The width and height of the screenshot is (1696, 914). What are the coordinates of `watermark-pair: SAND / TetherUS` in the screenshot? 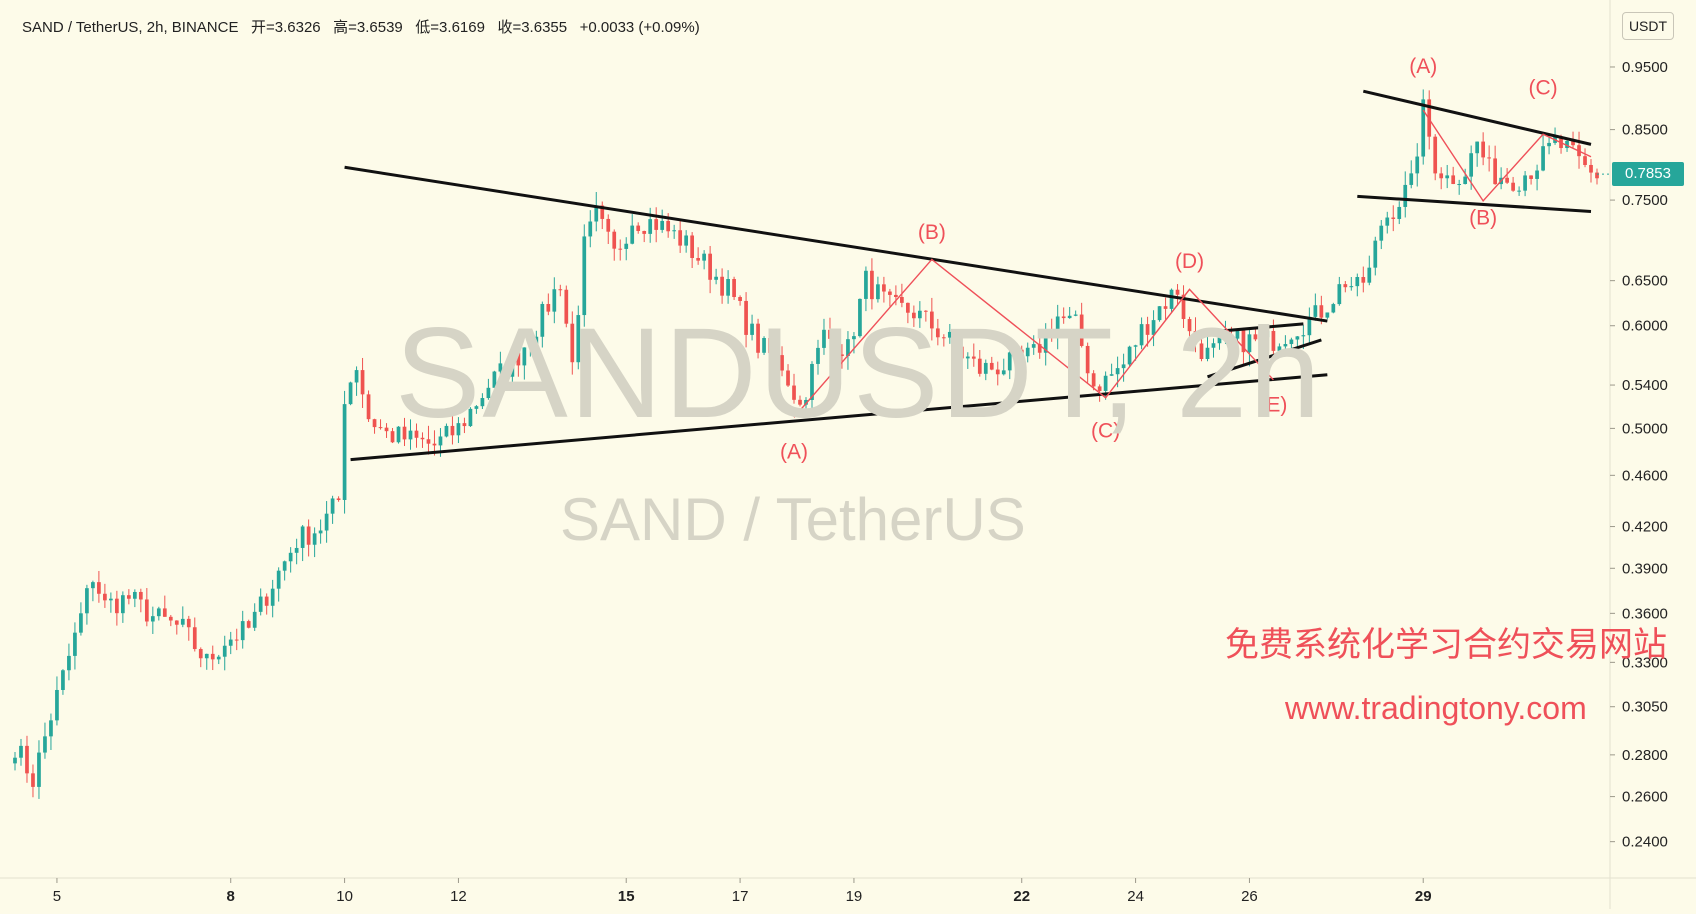 It's located at (793, 519).